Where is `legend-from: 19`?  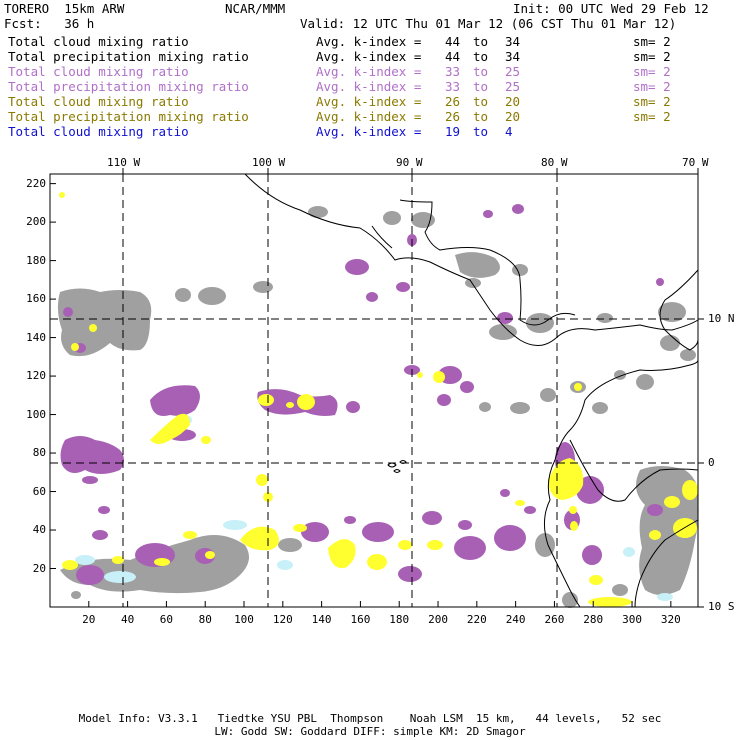
legend-from: 19 is located at coordinates (453, 131).